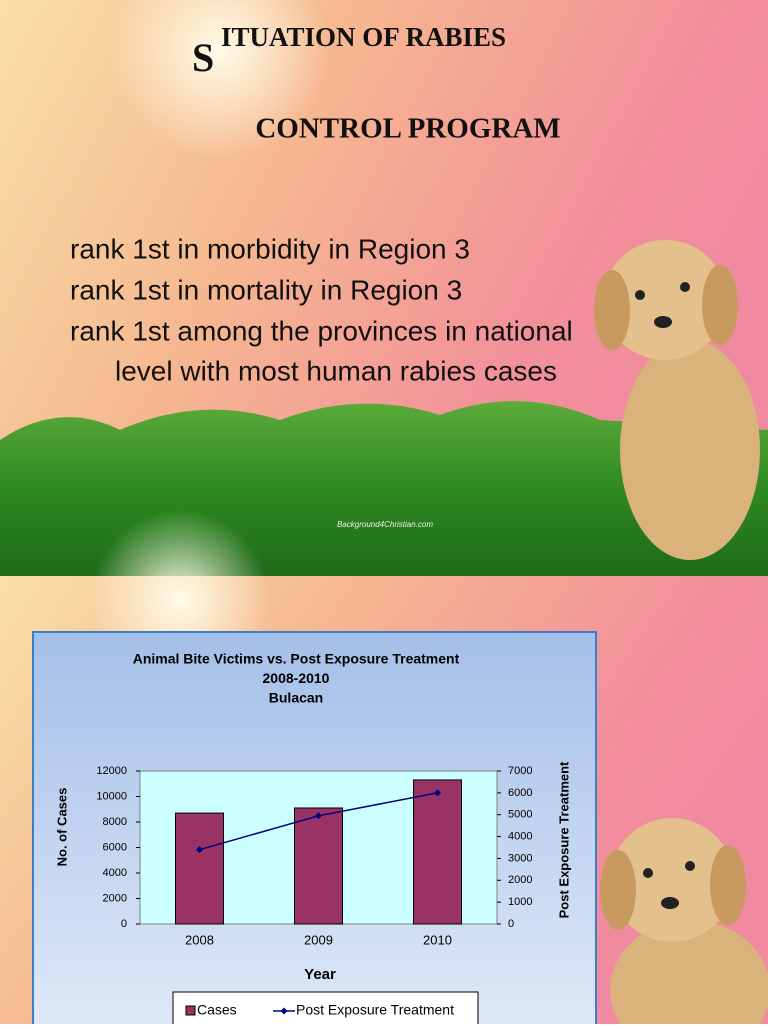 The height and width of the screenshot is (1029, 768). I want to click on y-tick-label: 12000, so click(111, 771).